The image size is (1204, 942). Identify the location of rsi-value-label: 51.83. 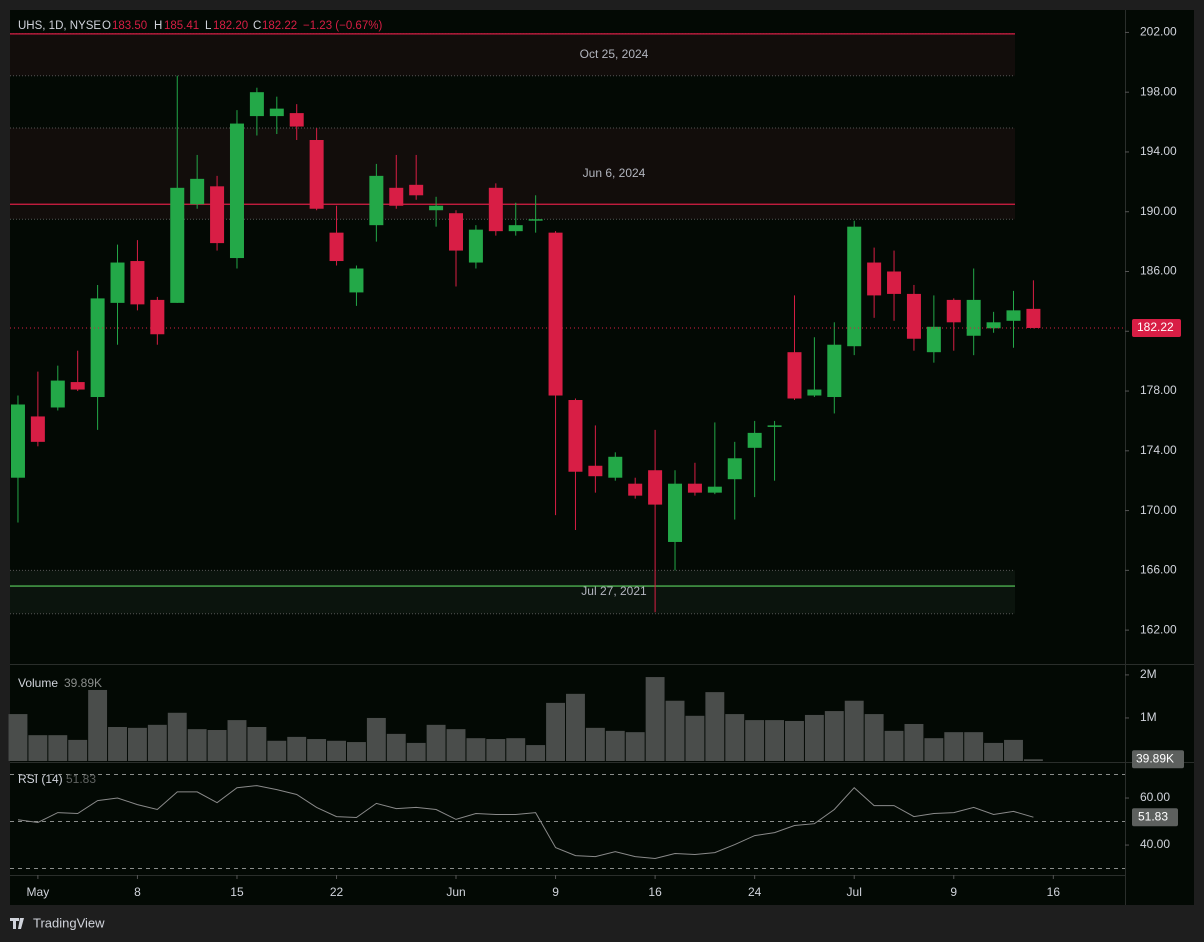
(1153, 816).